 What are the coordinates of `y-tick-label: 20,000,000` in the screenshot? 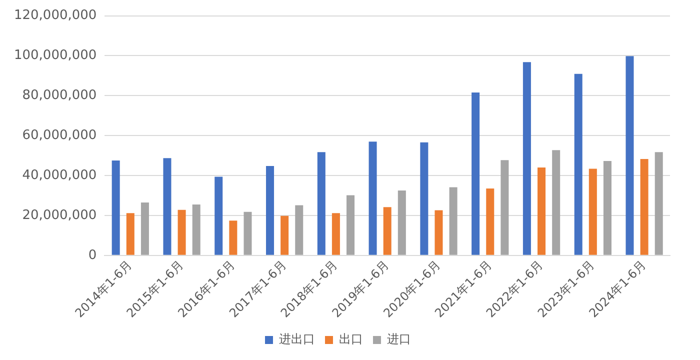 It's located at (59, 215).